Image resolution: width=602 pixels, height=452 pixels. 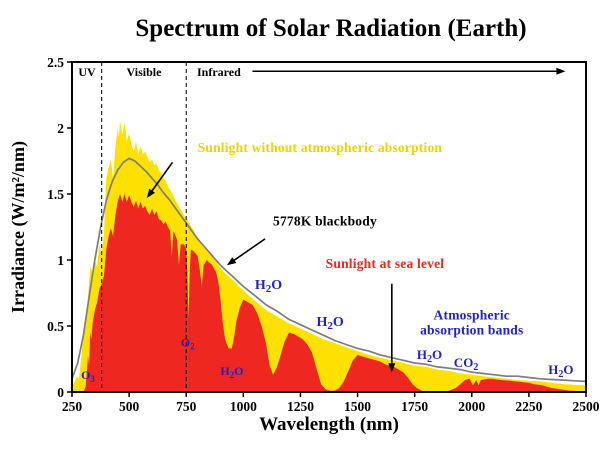 What do you see at coordinates (219, 72) in the screenshot?
I see `region-label-infrared: Infrared` at bounding box center [219, 72].